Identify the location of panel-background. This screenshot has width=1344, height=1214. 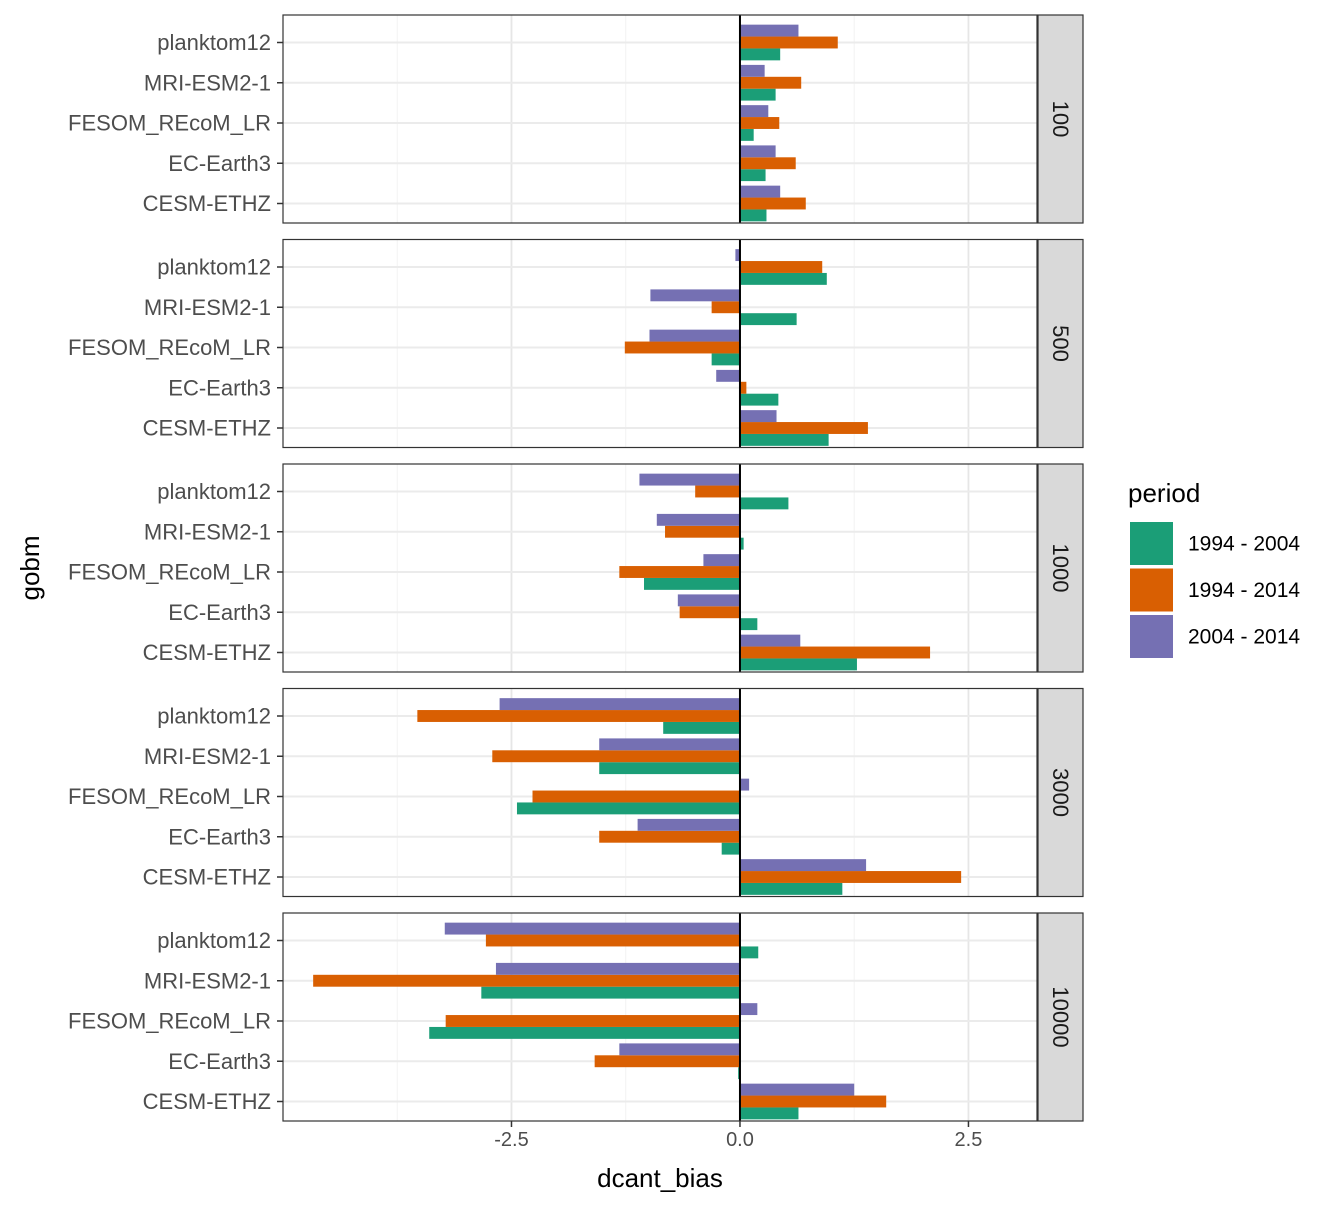
(660, 119).